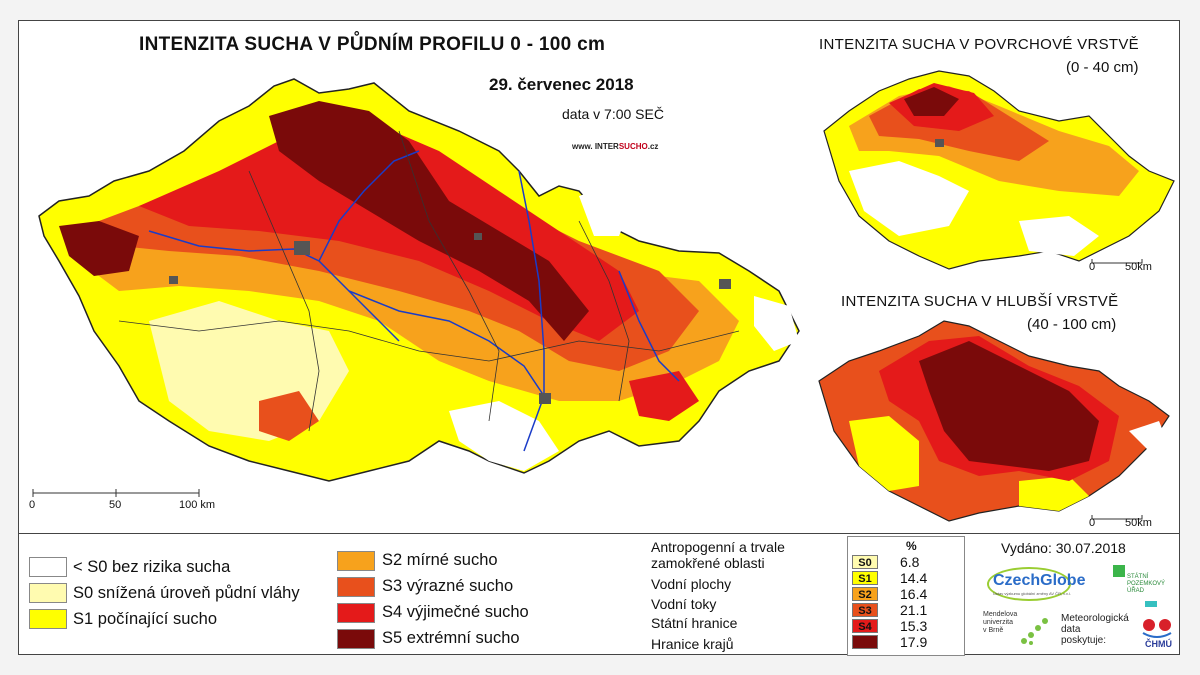 This screenshot has height=675, width=1200. What do you see at coordinates (186, 593) in the screenshot?
I see `legend-label-s0: S0 snížená úroveň půdní vláhy` at bounding box center [186, 593].